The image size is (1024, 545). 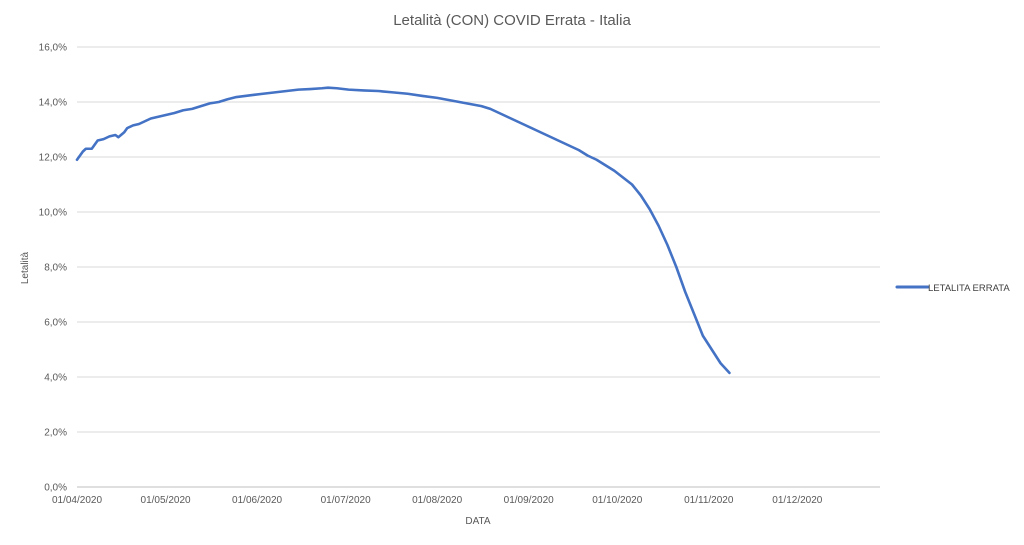 I want to click on y-tick-label: 14,0%, so click(x=53, y=103).